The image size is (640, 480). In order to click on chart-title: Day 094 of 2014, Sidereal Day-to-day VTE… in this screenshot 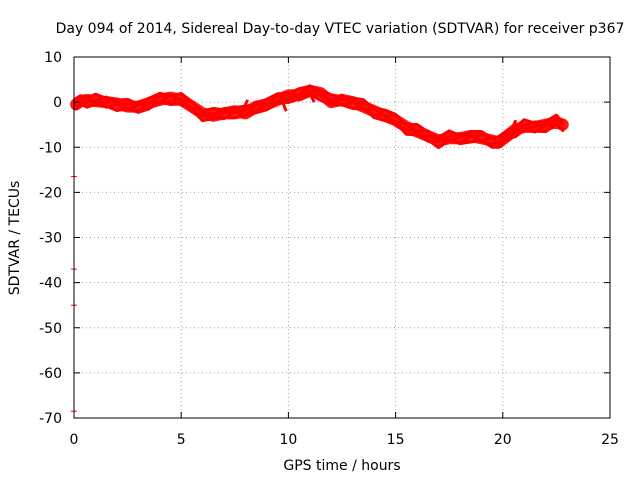, I will do `click(340, 29)`.